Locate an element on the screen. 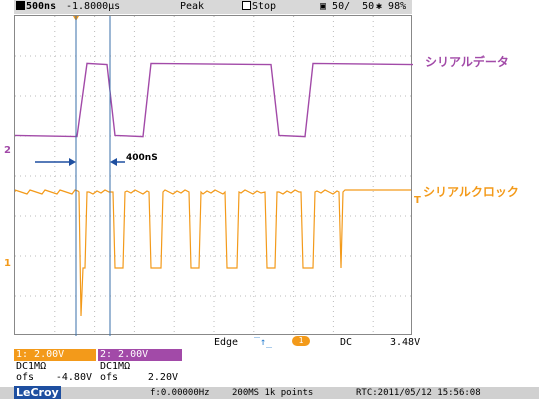 Image resolution: width=539 pixels, height=414 pixels. ch2-offset: ofs 2.20V is located at coordinates (140, 377).